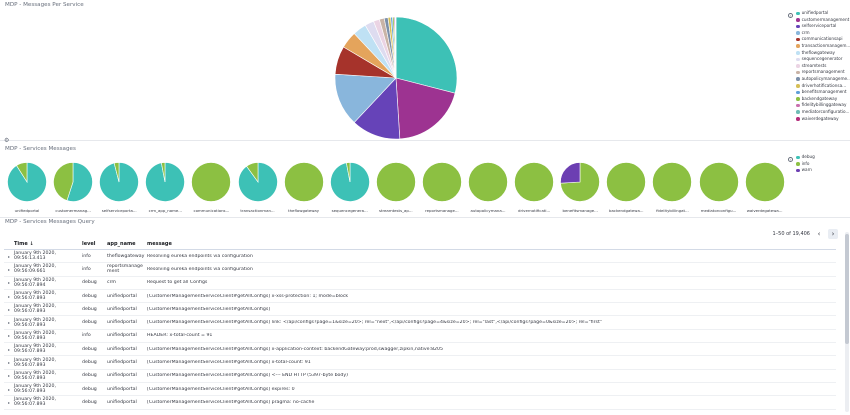  Describe the element at coordinates (823, 66) in the screenshot. I see `legend-item: streamtests` at that location.